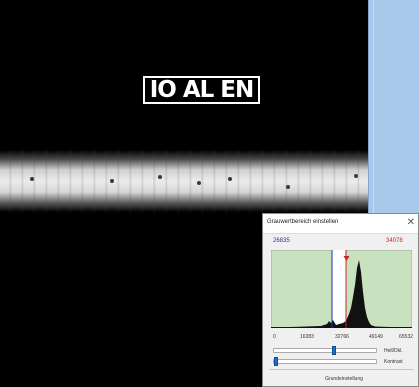  Describe the element at coordinates (376, 337) in the screenshot. I see `axis-label: 49149` at that location.